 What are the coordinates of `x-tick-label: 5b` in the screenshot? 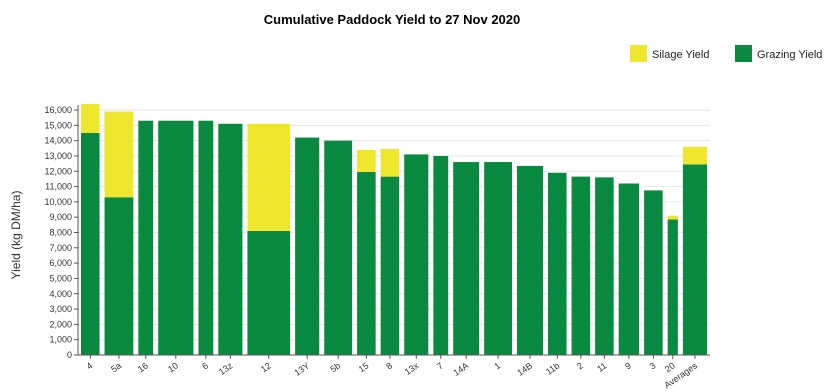 It's located at (335, 367).